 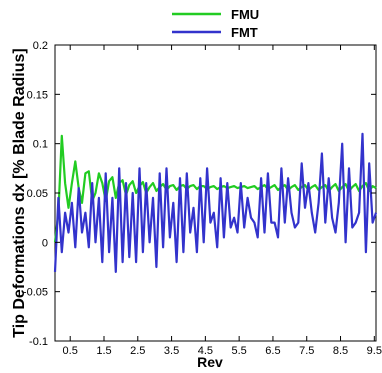 What do you see at coordinates (340, 351) in the screenshot?
I see `x-tick-label: 8.5` at bounding box center [340, 351].